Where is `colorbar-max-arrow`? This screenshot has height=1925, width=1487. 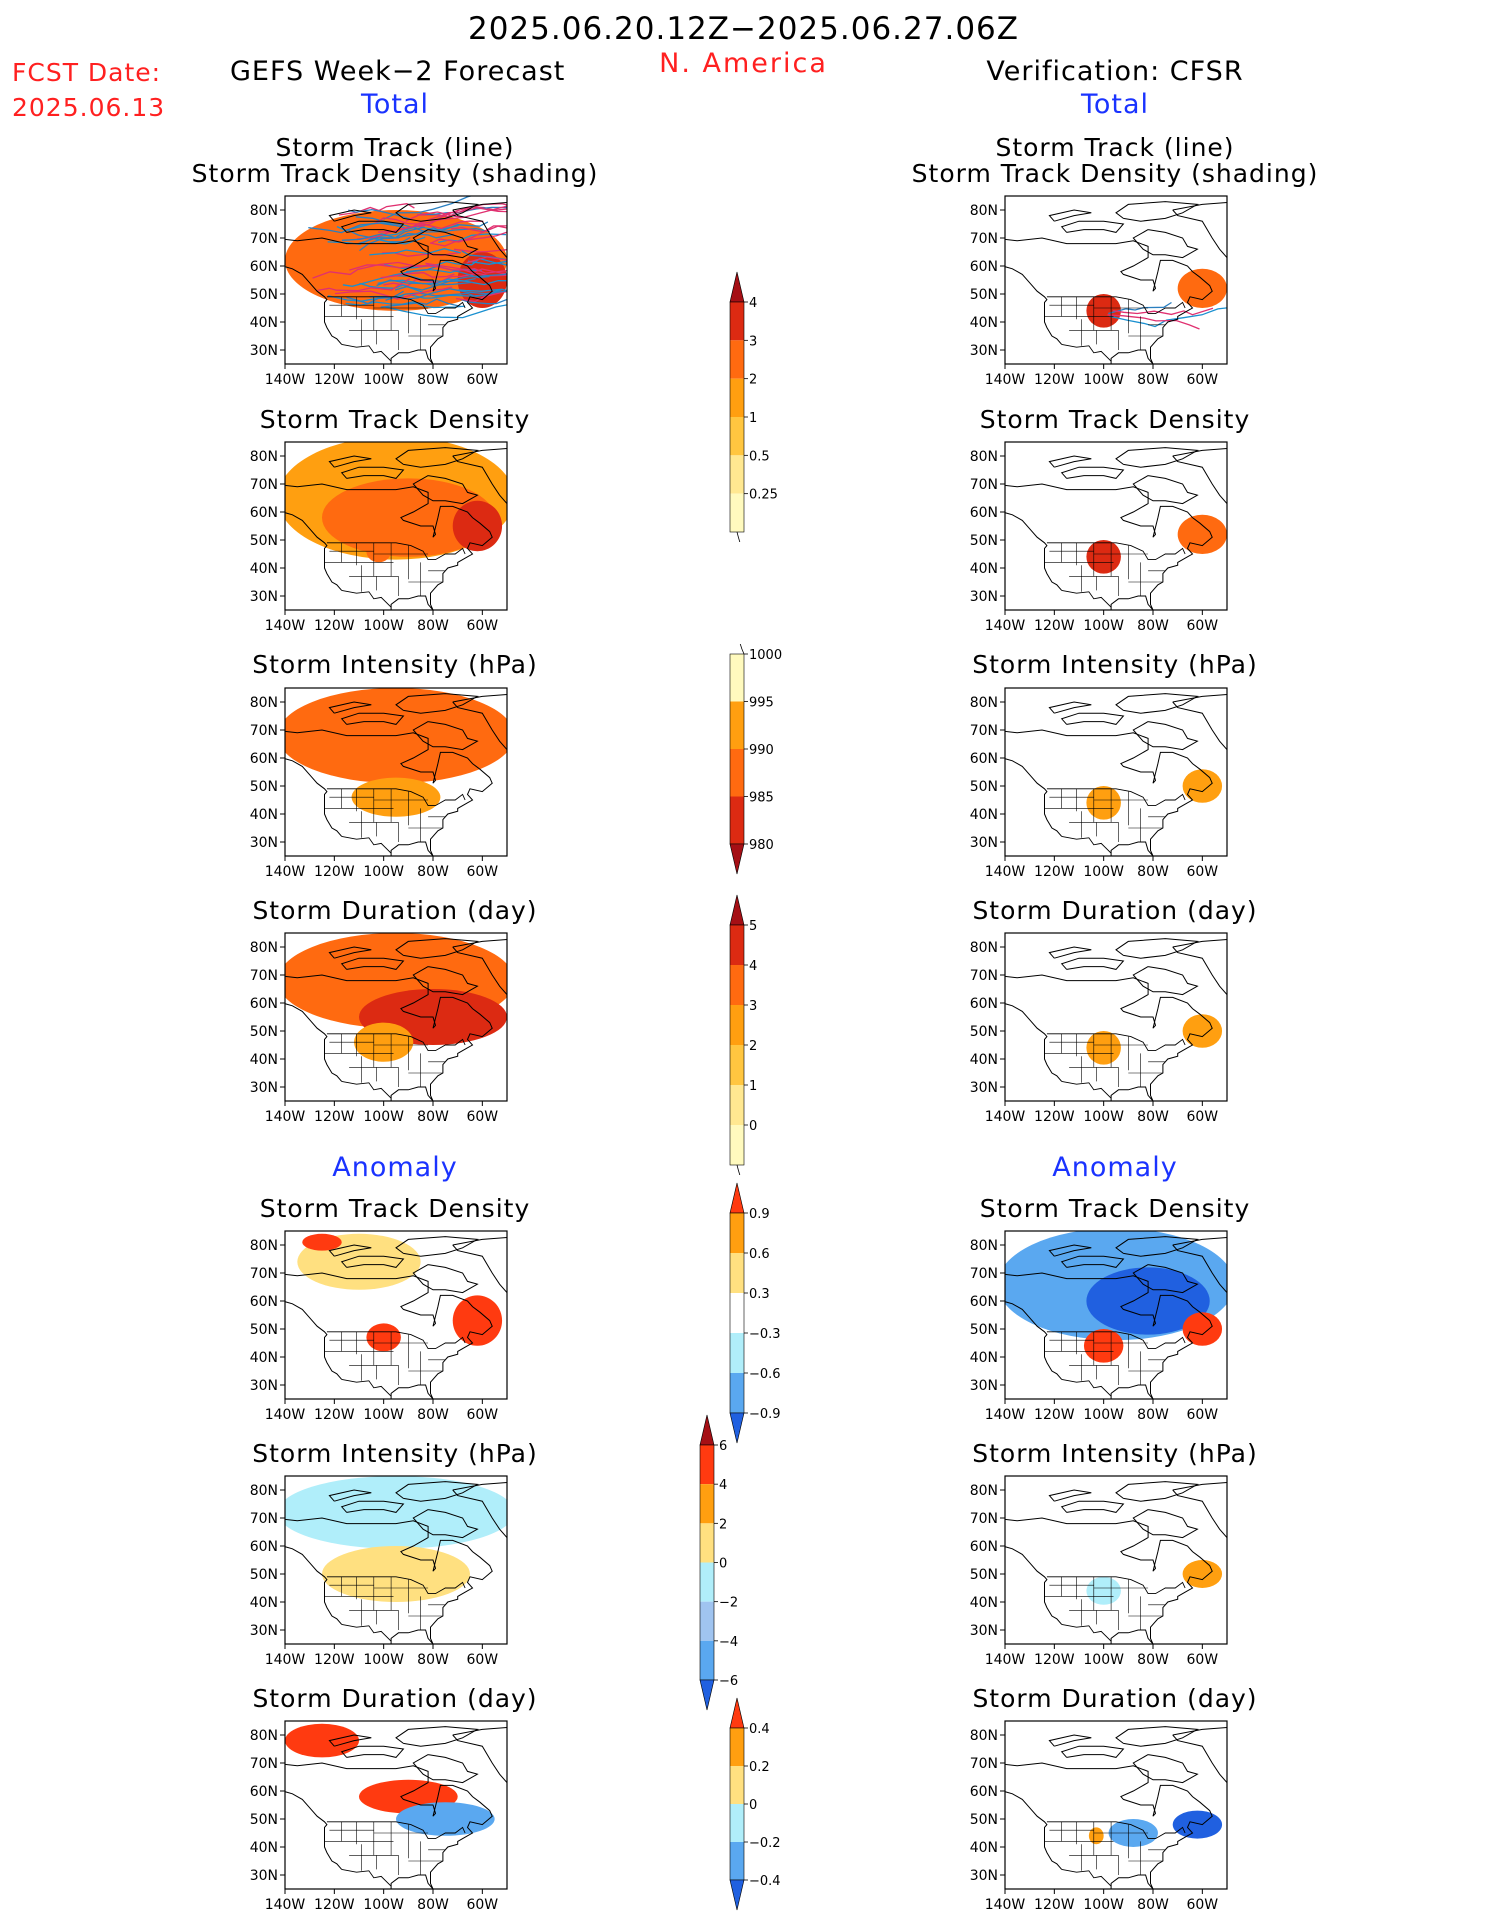
colorbar-max-arrow is located at coordinates (737, 910).